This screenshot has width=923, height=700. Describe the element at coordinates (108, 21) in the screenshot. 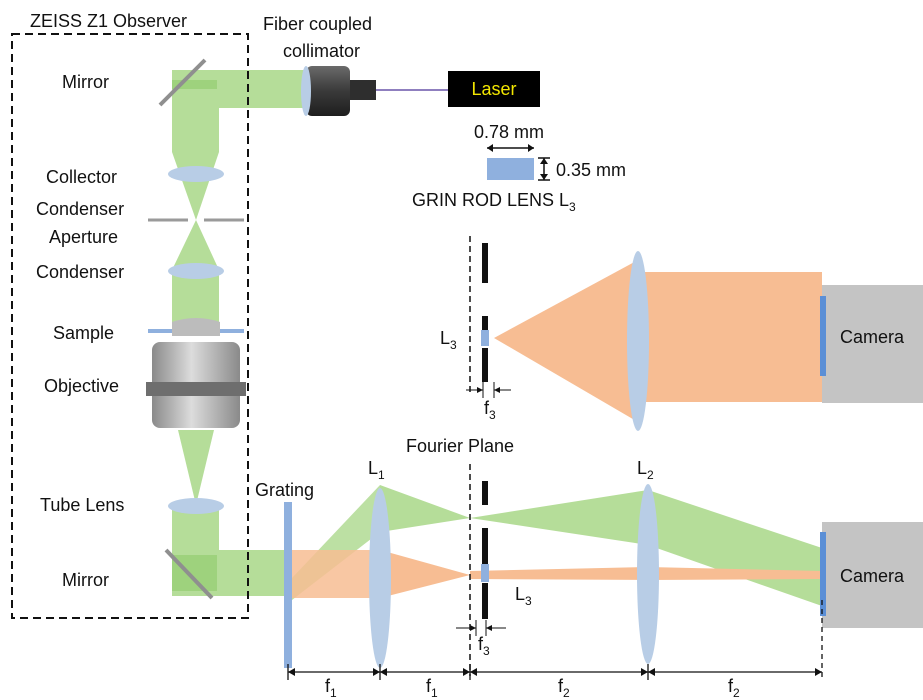

I see `microscope-title: ZEISS Z1 Observer` at that location.